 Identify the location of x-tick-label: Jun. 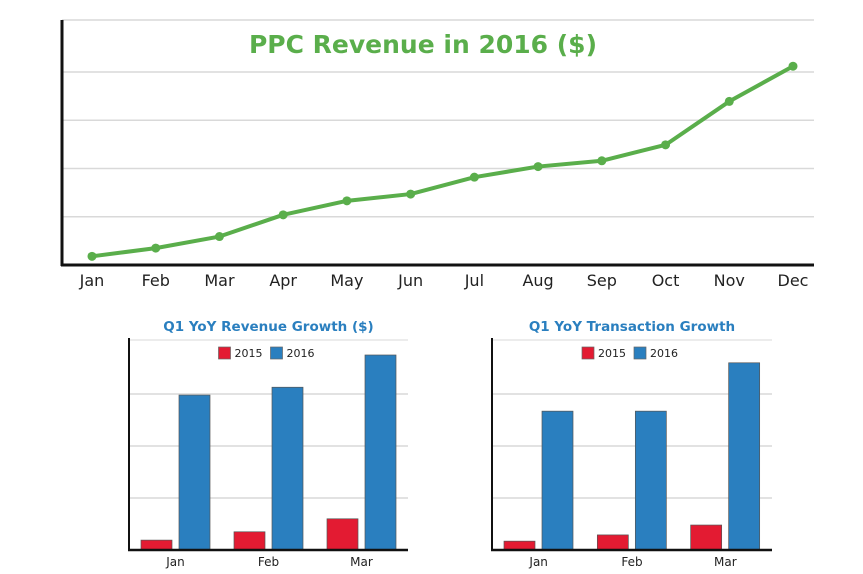
(410, 280).